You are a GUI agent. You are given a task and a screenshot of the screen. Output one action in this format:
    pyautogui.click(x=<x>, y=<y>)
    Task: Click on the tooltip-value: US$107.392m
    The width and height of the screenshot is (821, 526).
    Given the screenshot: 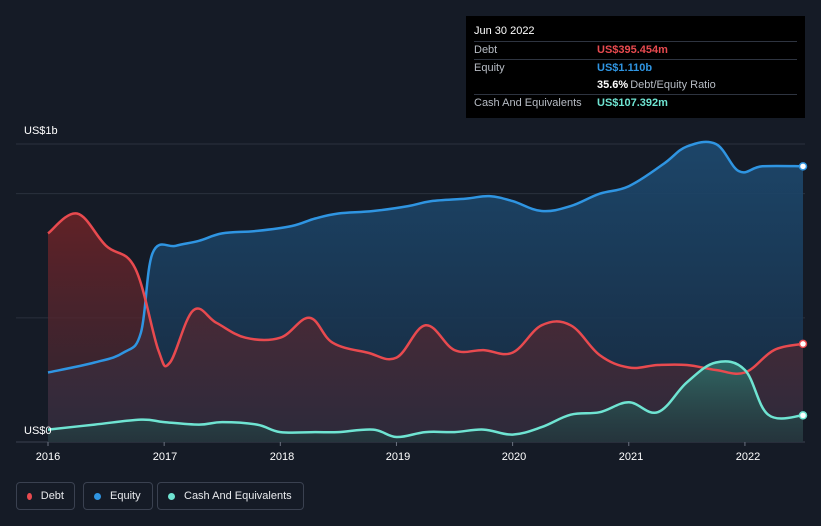 What is the action you would take?
    pyautogui.click(x=632, y=103)
    